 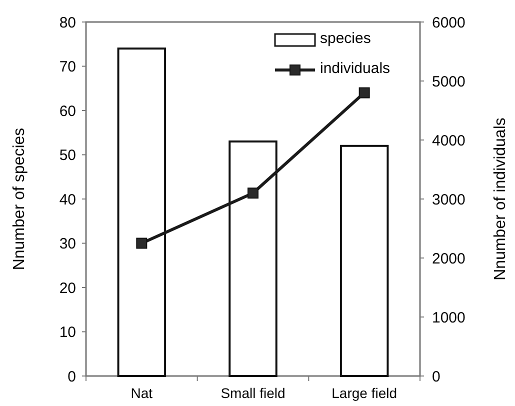 I want to click on y-tick-label: 60, so click(x=67, y=111).